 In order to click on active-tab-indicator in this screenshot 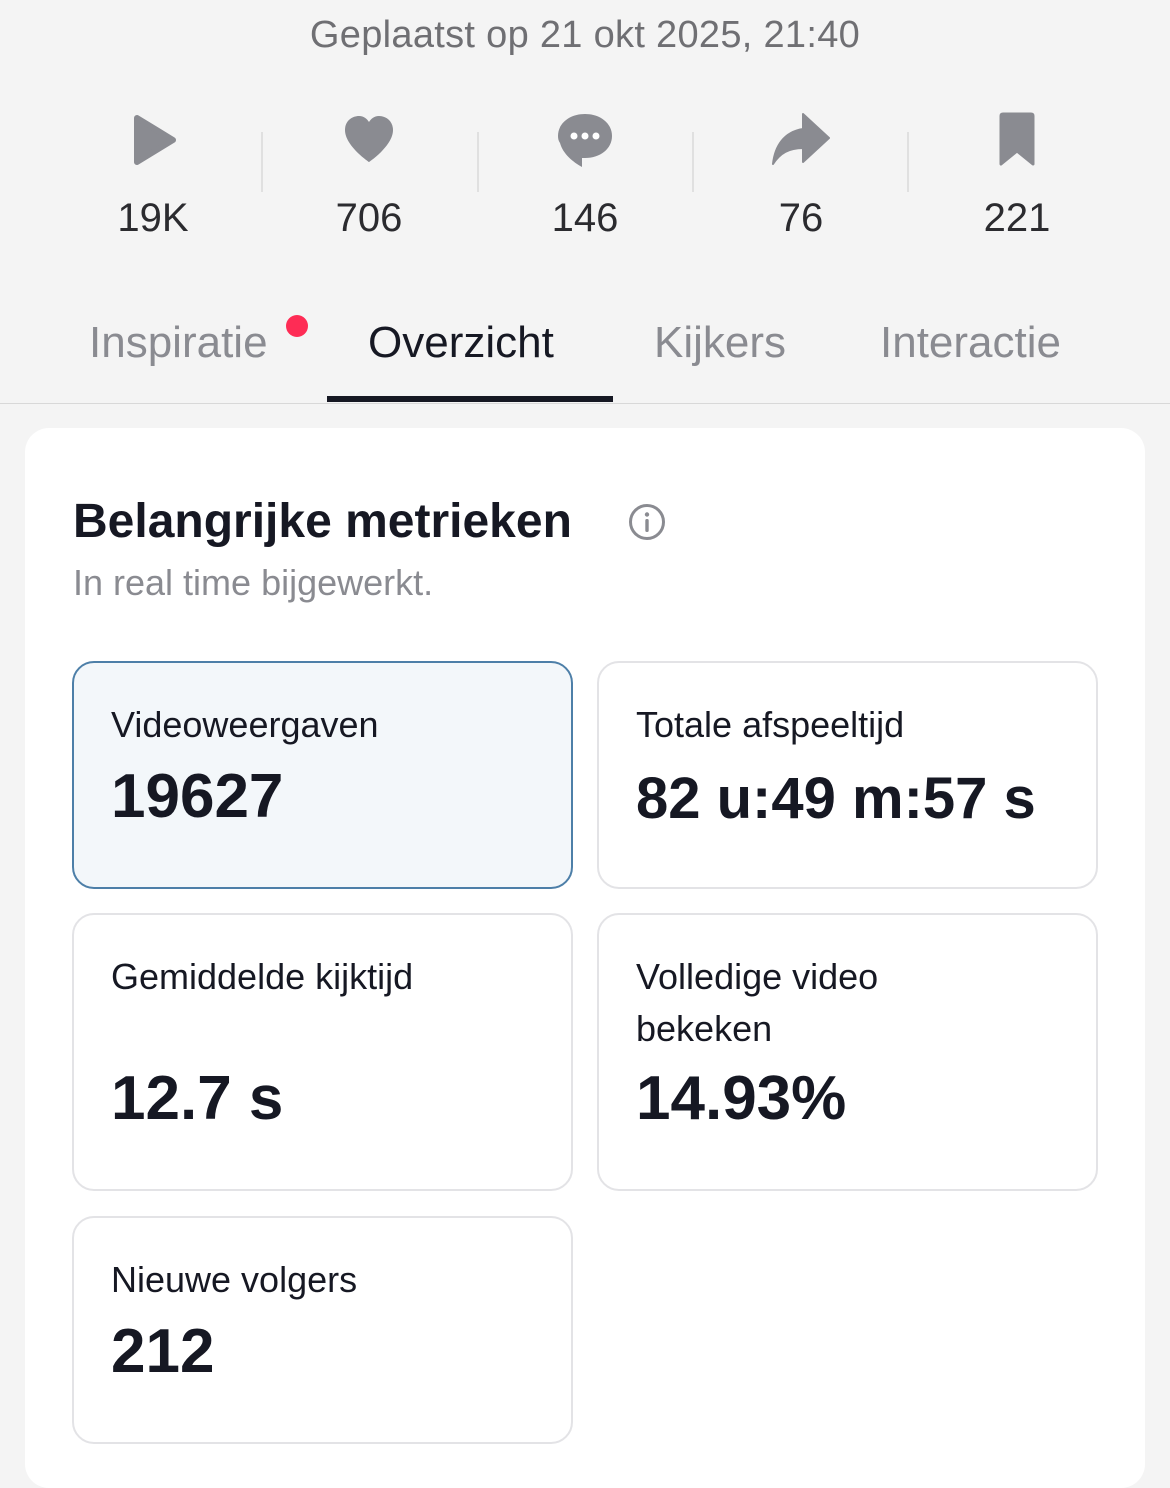, I will do `click(470, 399)`.